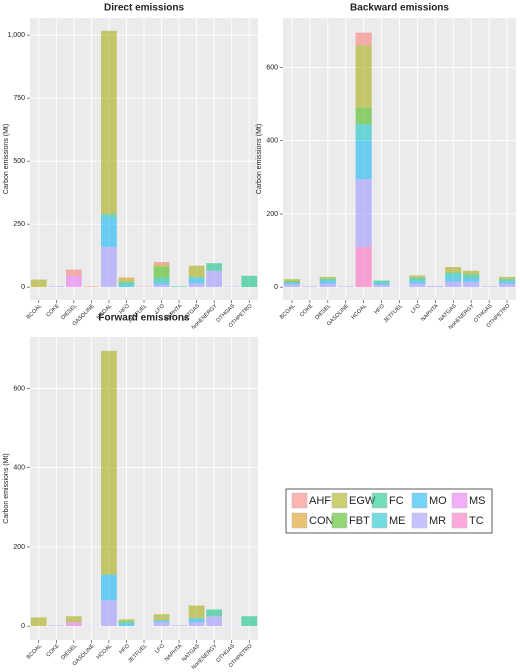 The width and height of the screenshot is (520, 672). Describe the element at coordinates (438, 501) in the screenshot. I see `legend-label: MO` at that location.